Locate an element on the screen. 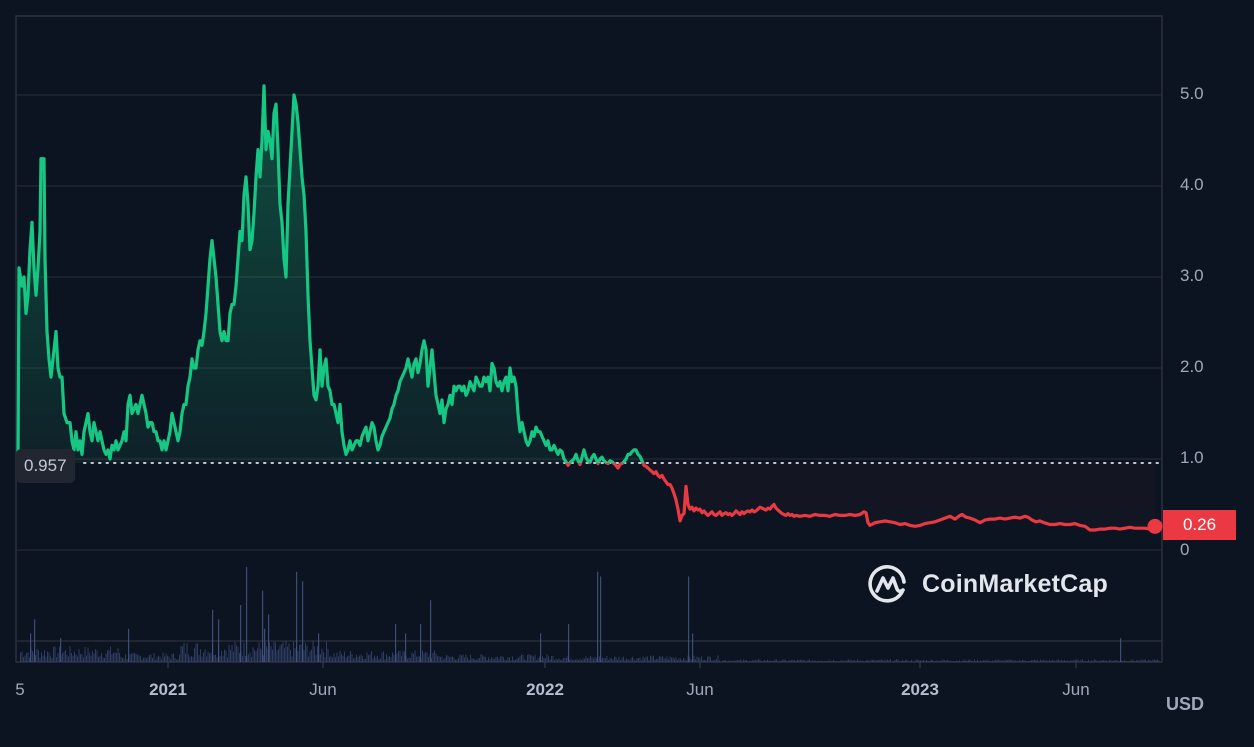 Image resolution: width=1254 pixels, height=747 pixels. x-tick-label: 2021 is located at coordinates (168, 689).